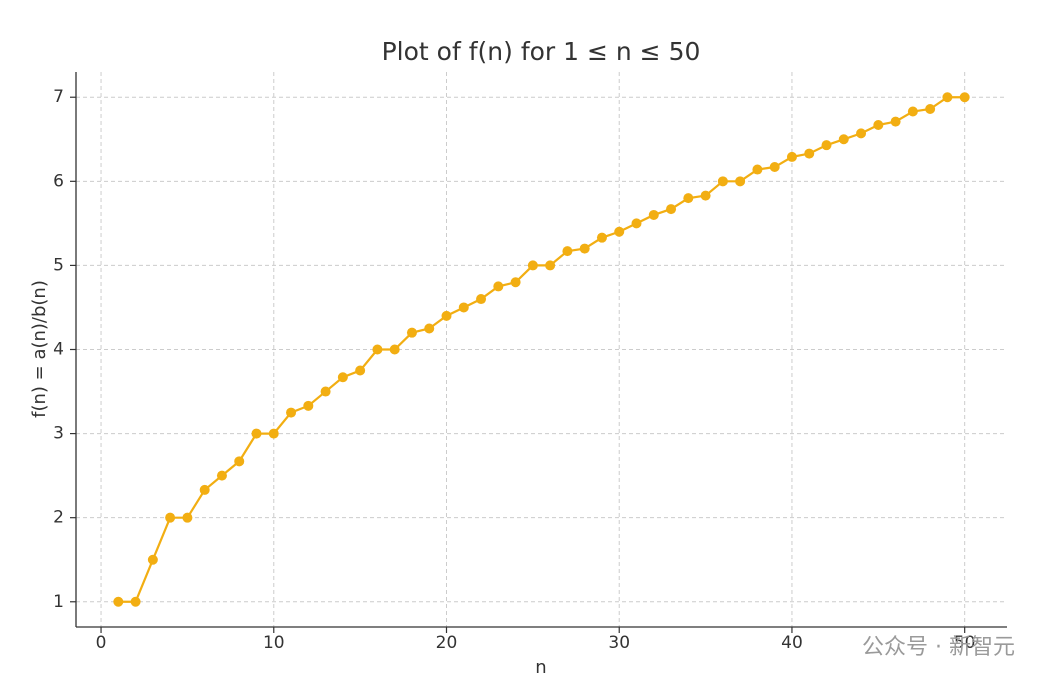 The image size is (1050, 689). I want to click on x-tick-label: 10, so click(274, 643).